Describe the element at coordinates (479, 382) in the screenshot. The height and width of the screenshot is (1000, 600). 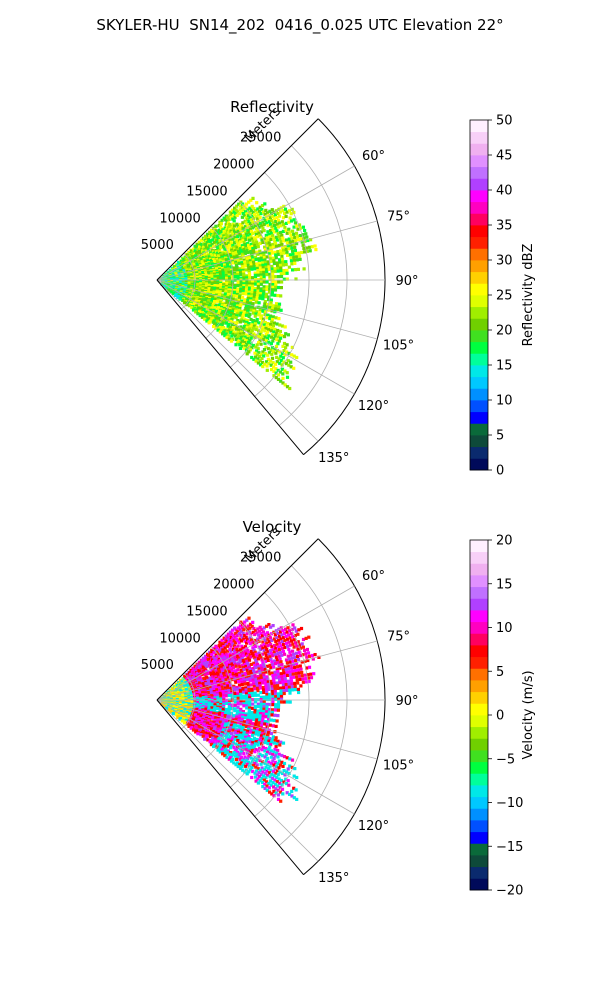
I see `colorbar-swatch` at that location.